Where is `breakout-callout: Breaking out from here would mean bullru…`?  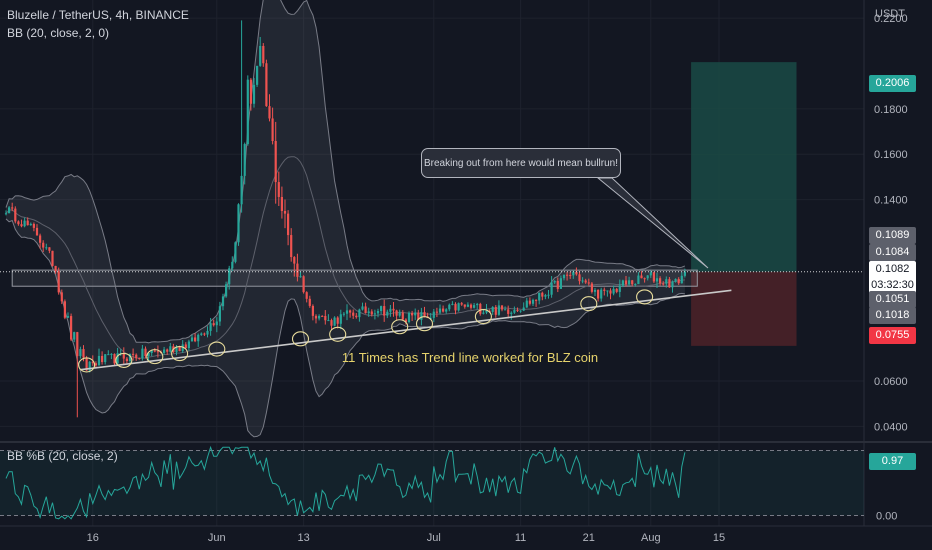 breakout-callout: Breaking out from here would mean bullru… is located at coordinates (521, 163).